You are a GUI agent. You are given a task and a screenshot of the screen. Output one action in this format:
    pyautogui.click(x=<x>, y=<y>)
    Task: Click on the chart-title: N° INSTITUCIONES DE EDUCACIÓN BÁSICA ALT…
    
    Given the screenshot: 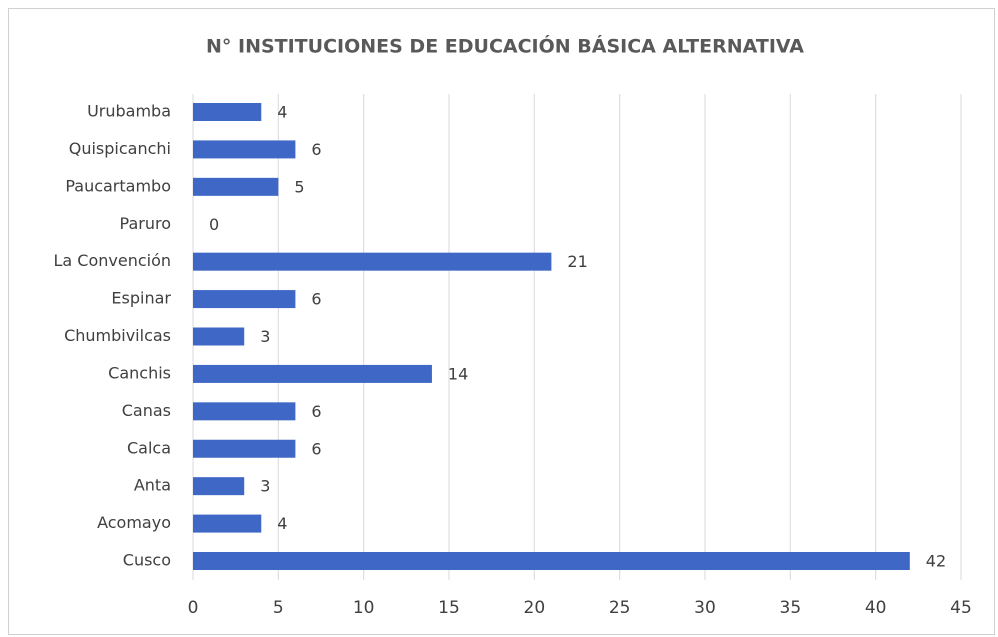 What is the action you would take?
    pyautogui.click(x=505, y=46)
    